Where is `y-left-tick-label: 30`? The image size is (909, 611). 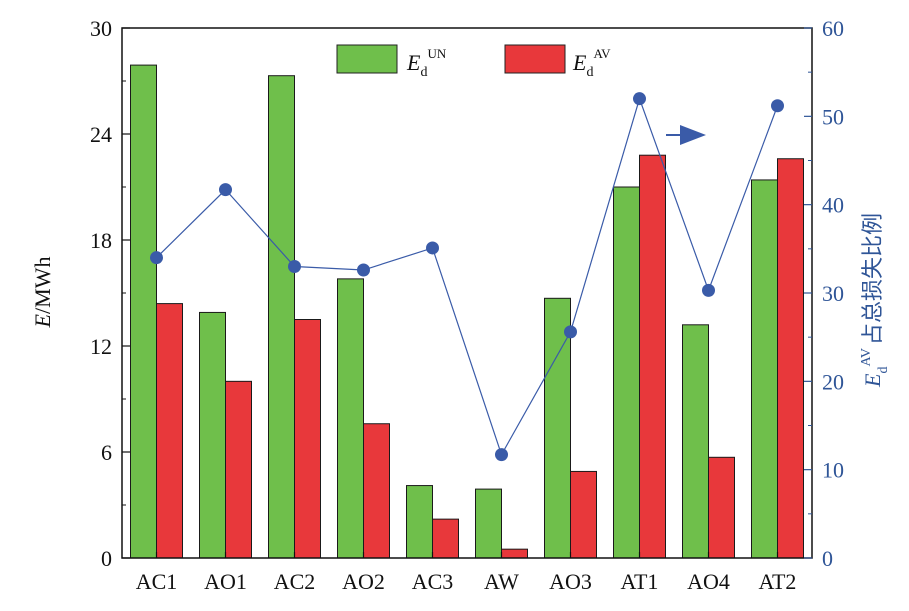
y-left-tick-label: 30 is located at coordinates (101, 28).